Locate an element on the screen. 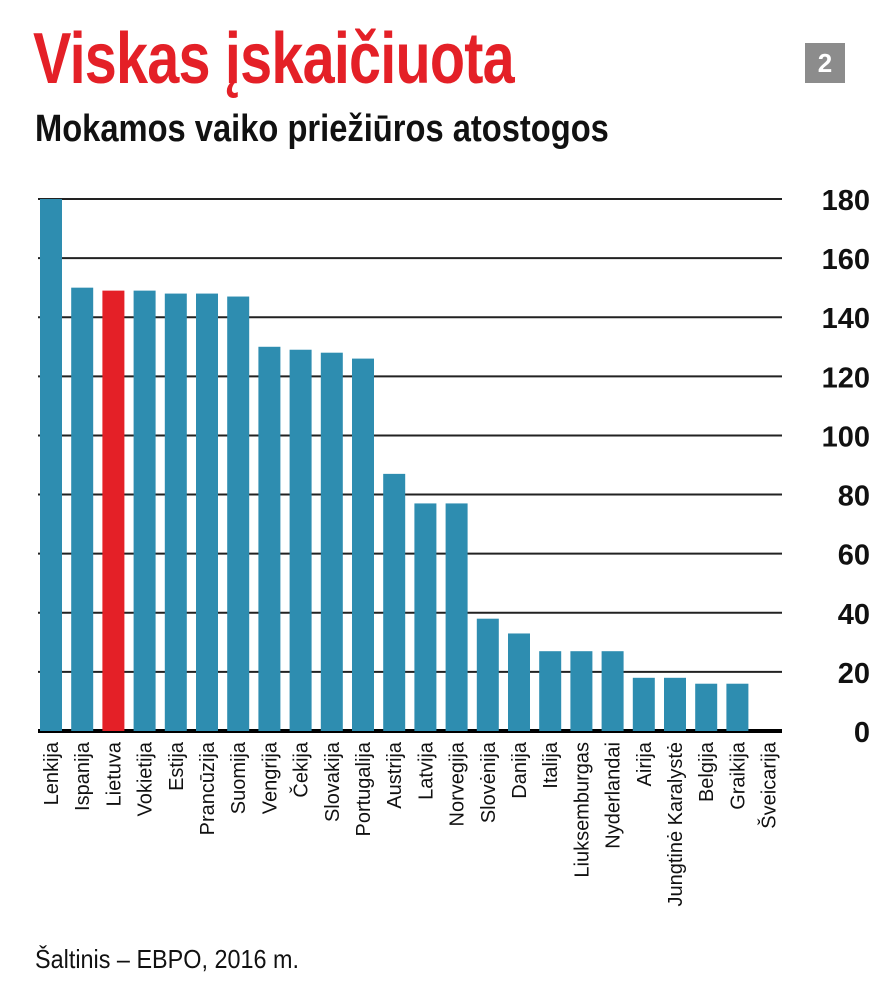 Image resolution: width=895 pixels, height=1001 pixels. x-tick-label: Estija is located at coordinates (177, 766).